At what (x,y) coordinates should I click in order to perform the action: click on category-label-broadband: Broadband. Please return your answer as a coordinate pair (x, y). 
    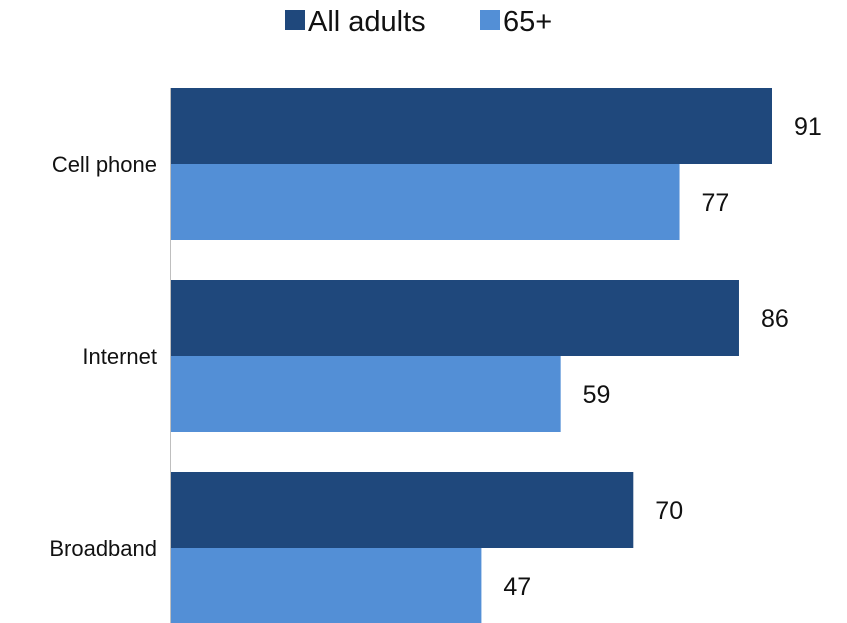
    Looking at the image, I should click on (103, 548).